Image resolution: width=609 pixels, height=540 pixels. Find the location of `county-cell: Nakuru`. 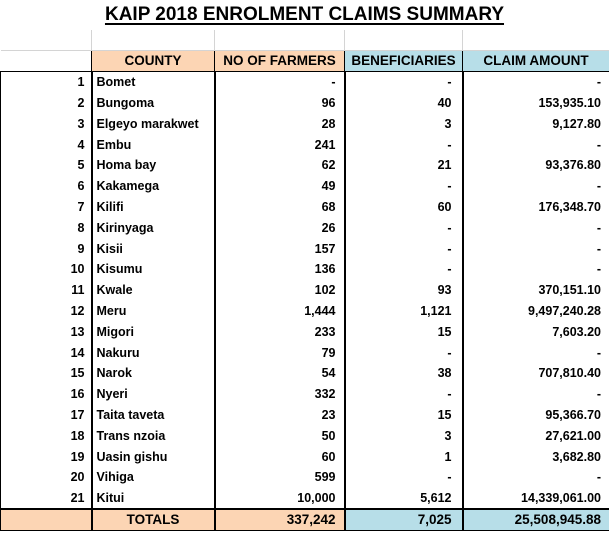

county-cell: Nakuru is located at coordinates (153, 352).